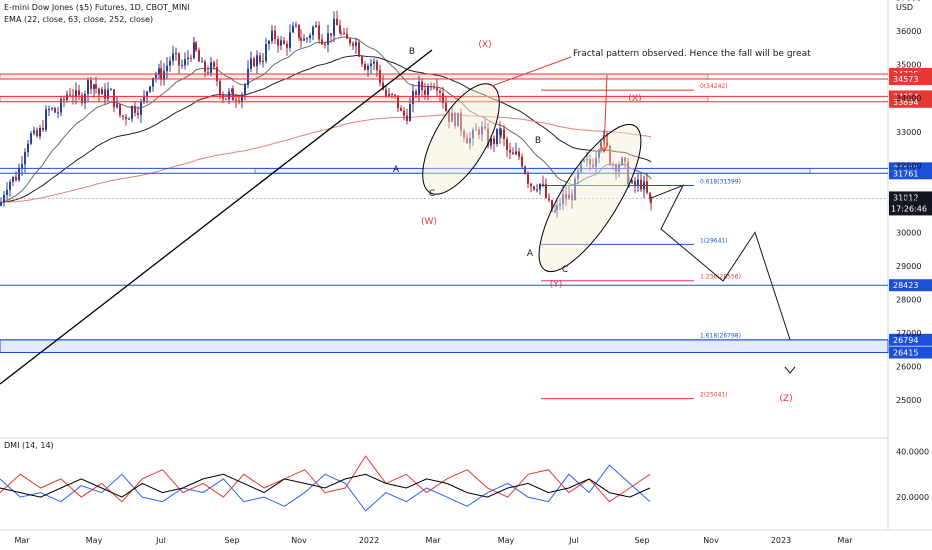  What do you see at coordinates (908, 132) in the screenshot?
I see `y-tick-label: 33000` at bounding box center [908, 132].